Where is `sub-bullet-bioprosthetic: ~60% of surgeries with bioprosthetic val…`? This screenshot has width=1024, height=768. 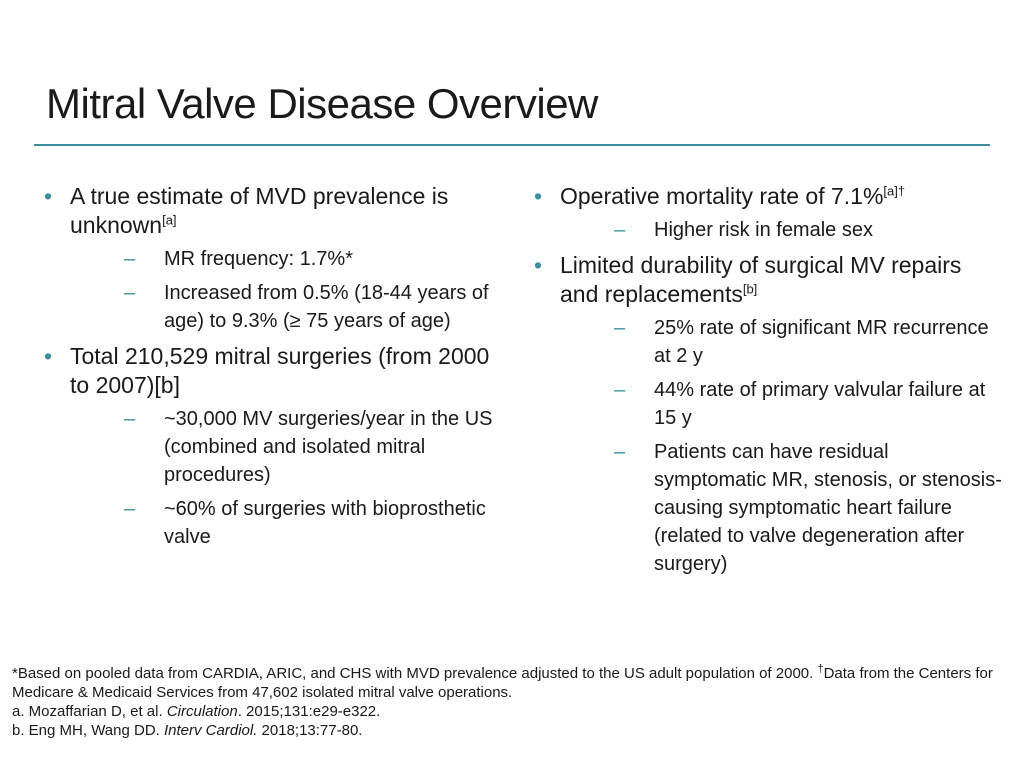 sub-bullet-bioprosthetic: ~60% of surgeries with bioprosthetic val… is located at coordinates (286, 523).